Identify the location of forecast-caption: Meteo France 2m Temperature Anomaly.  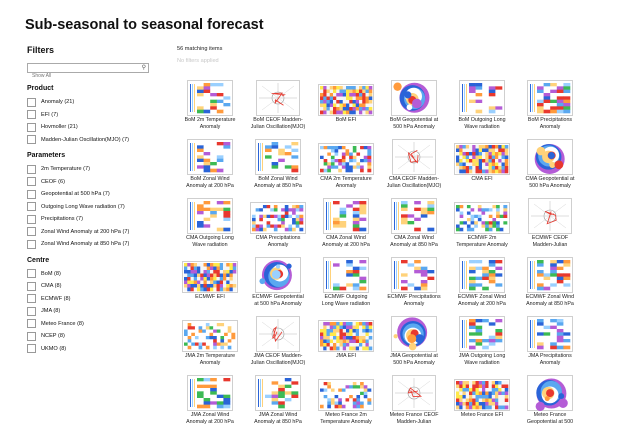
(346, 418).